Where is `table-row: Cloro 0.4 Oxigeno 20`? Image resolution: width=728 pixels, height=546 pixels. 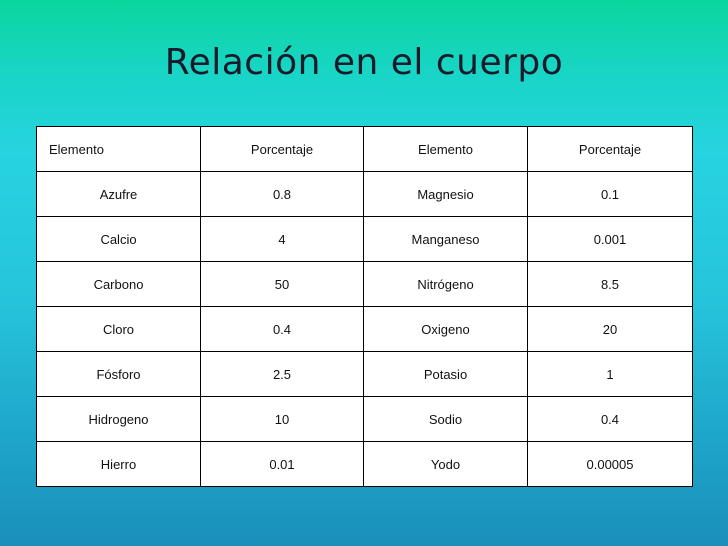
table-row: Cloro 0.4 Oxigeno 20 is located at coordinates (364, 329).